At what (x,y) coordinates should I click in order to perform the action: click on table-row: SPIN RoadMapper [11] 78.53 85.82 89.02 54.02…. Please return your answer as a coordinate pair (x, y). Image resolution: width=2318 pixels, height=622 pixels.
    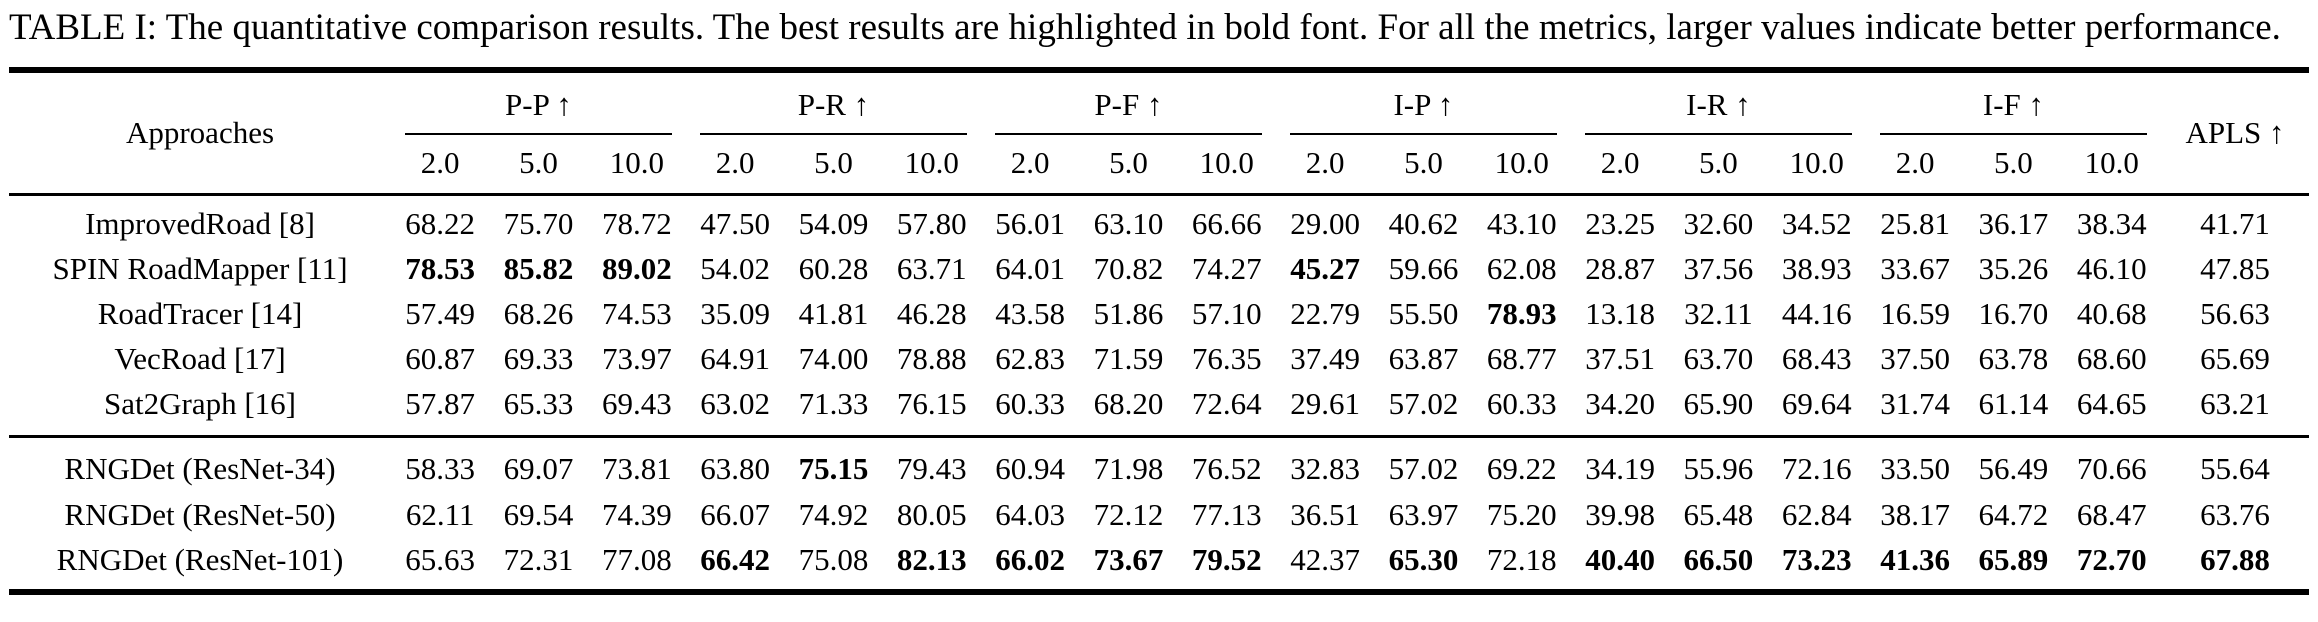
    Looking at the image, I should click on (1159, 268).